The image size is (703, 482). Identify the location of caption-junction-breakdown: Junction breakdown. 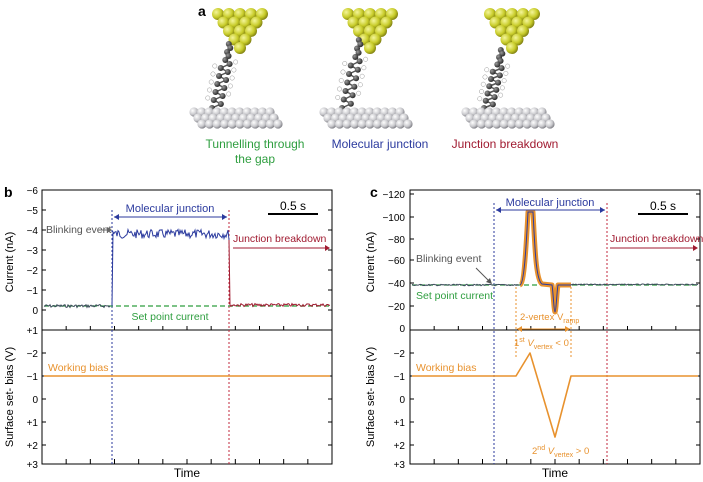
(505, 144).